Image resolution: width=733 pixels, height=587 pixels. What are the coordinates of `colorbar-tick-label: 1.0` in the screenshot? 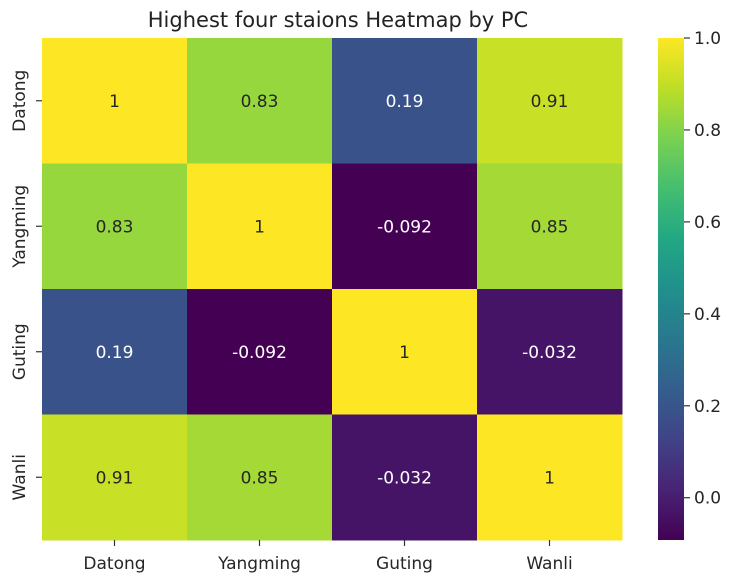 It's located at (707, 39).